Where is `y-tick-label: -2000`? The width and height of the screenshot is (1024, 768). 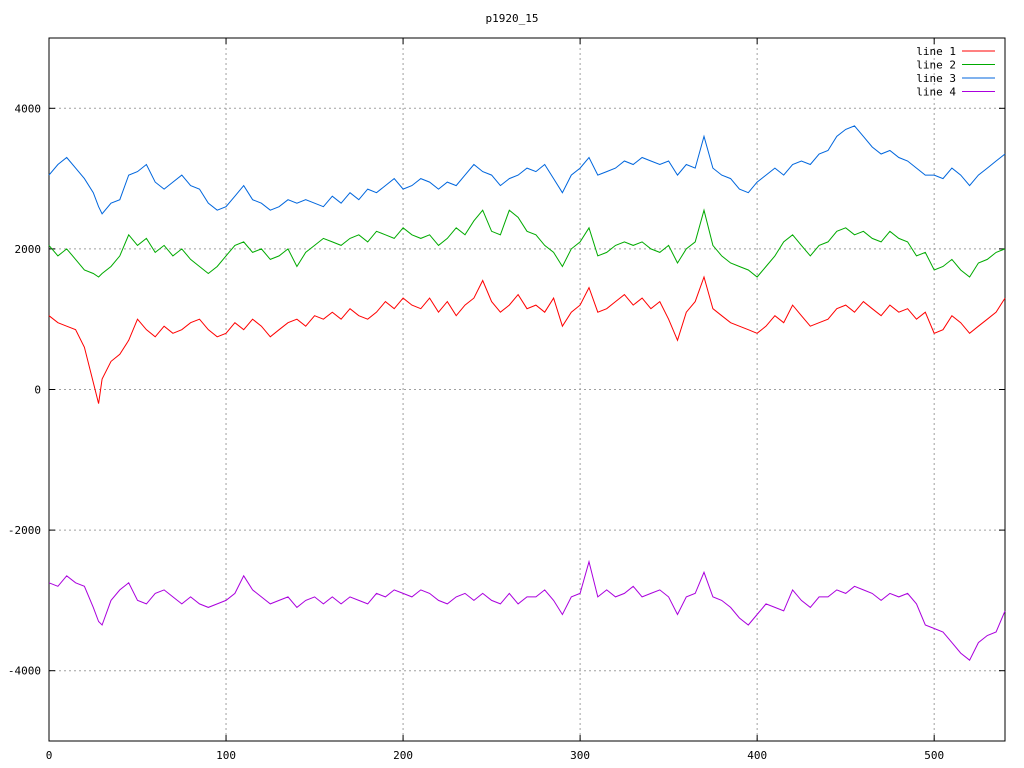 y-tick-label: -2000 is located at coordinates (24, 530).